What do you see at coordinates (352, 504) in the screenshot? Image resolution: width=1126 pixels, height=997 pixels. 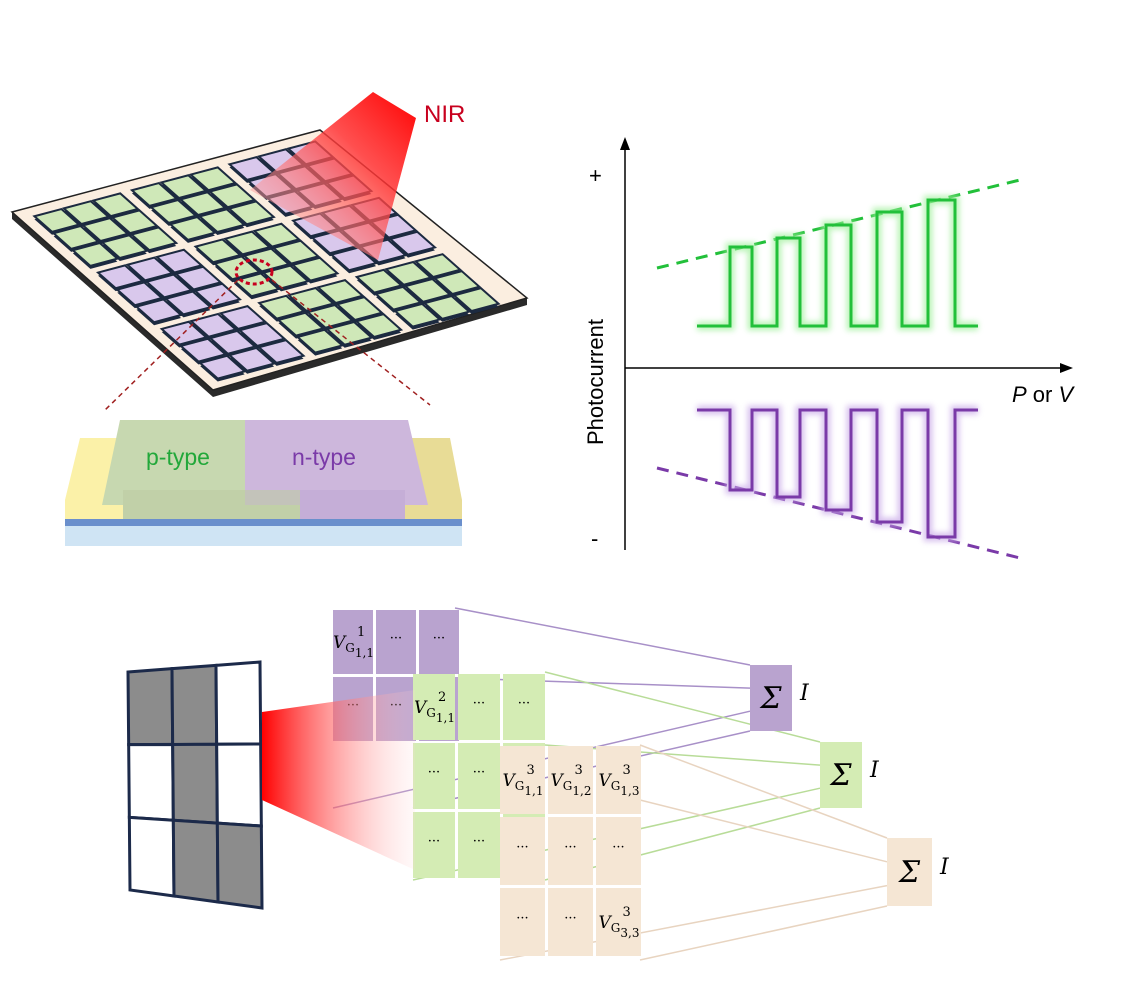 I see `n-type-lower` at bounding box center [352, 504].